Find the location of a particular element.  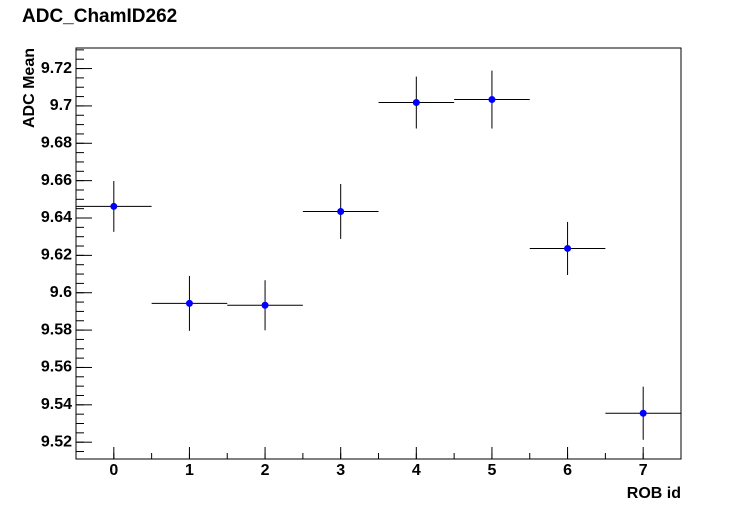

y-tick-label: 9.54 is located at coordinates (56, 404).